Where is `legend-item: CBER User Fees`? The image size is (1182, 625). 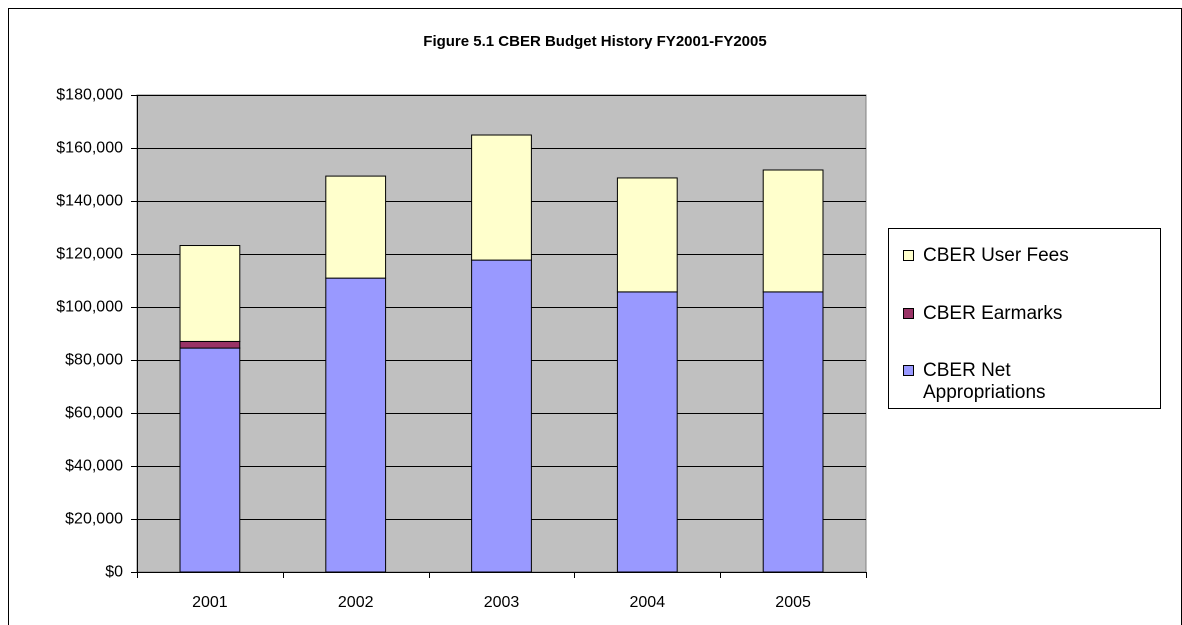 legend-item: CBER User Fees is located at coordinates (995, 256).